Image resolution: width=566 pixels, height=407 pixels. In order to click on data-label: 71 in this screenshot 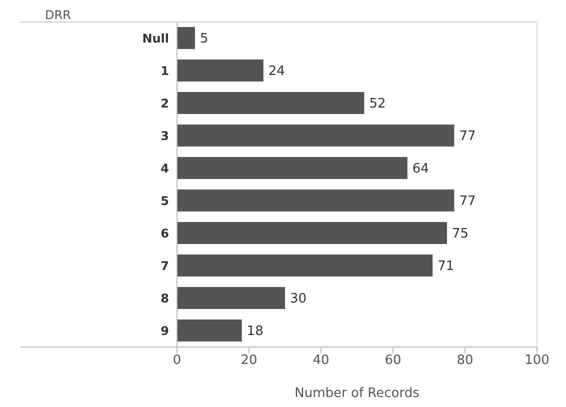, I will do `click(446, 266)`.